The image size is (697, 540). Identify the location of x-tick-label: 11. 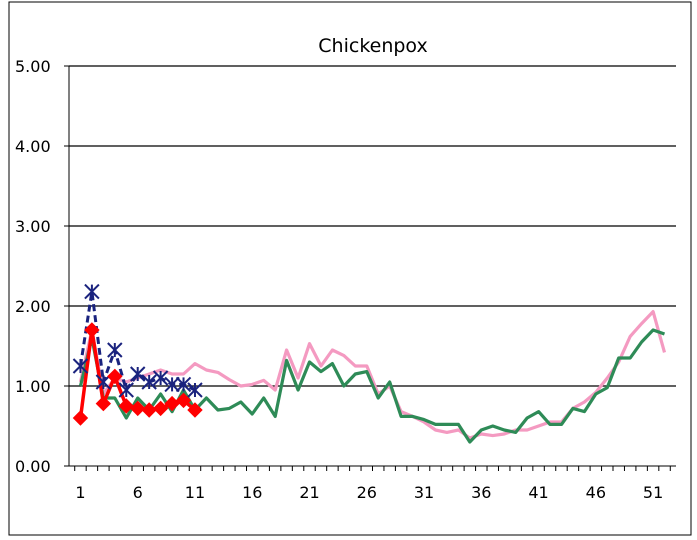
(195, 492).